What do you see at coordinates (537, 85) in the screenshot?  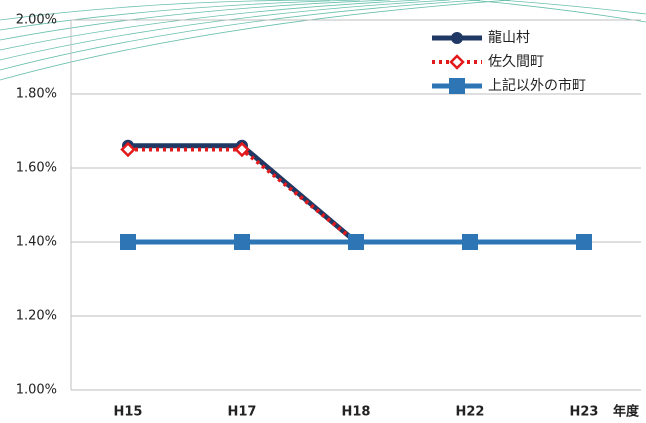 I see `legend-label: 上記以外の市町` at bounding box center [537, 85].